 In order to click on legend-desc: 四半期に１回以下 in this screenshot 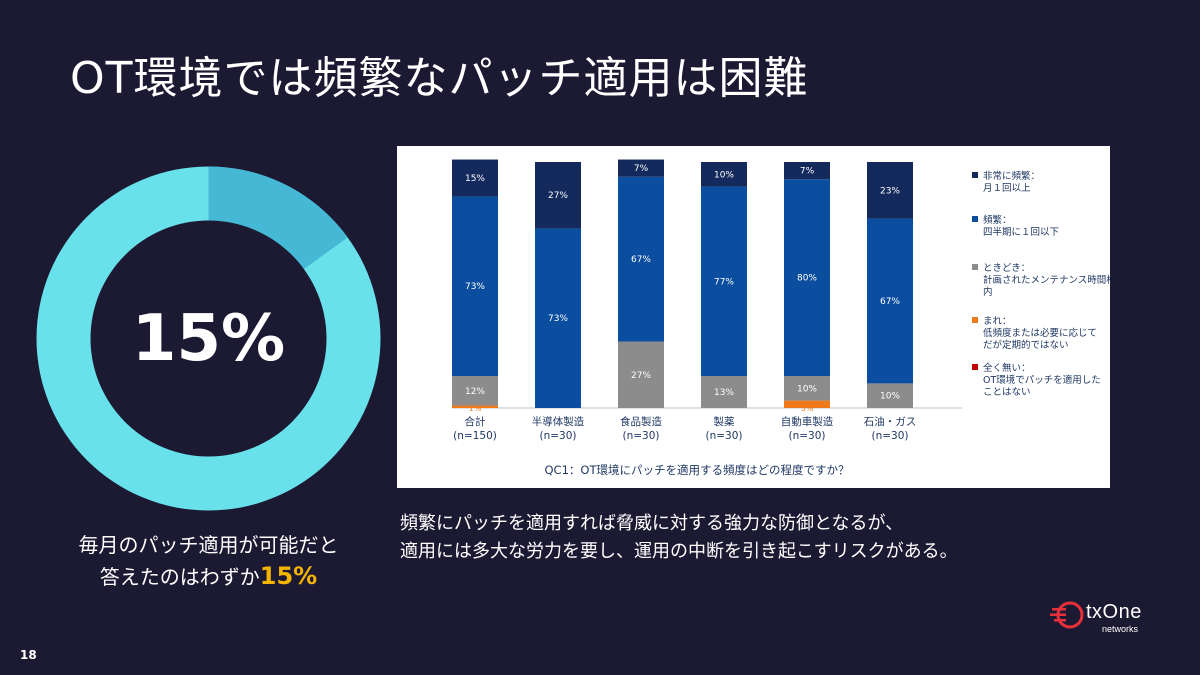, I will do `click(1021, 232)`.